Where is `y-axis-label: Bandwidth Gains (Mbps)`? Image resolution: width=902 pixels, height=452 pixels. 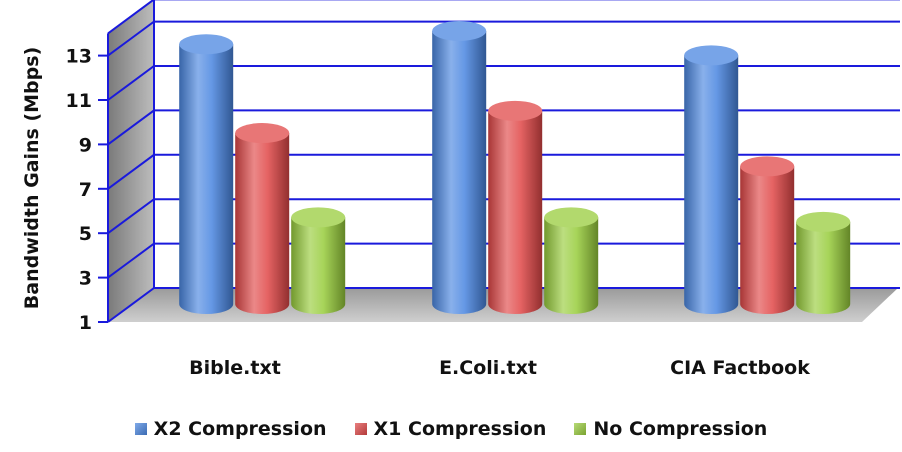
y-axis-label: Bandwidth Gains (Mbps) is located at coordinates (32, 178).